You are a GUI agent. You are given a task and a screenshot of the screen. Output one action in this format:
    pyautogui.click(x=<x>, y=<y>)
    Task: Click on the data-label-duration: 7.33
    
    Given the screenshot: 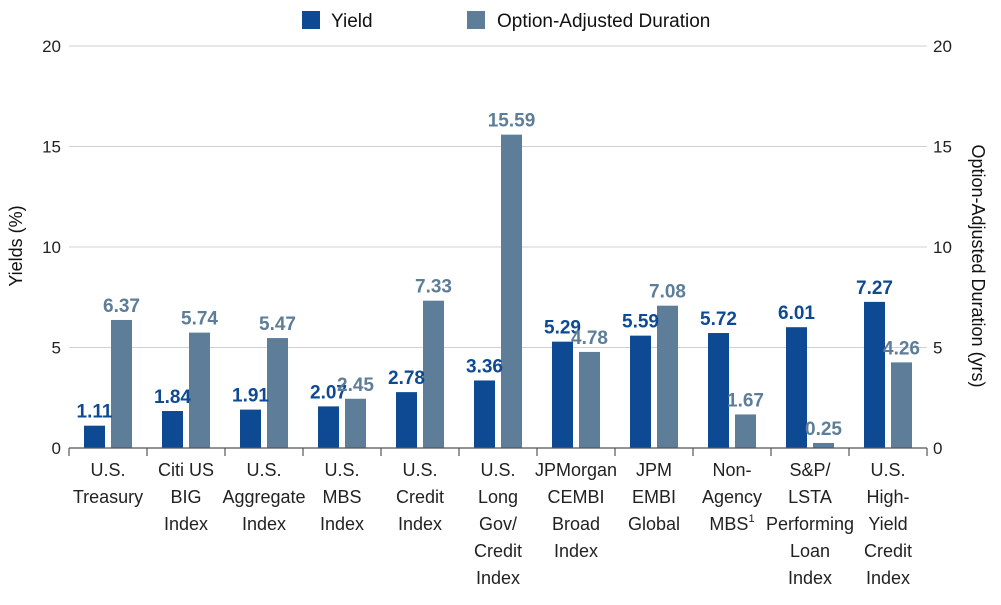 What is the action you would take?
    pyautogui.click(x=433, y=287)
    